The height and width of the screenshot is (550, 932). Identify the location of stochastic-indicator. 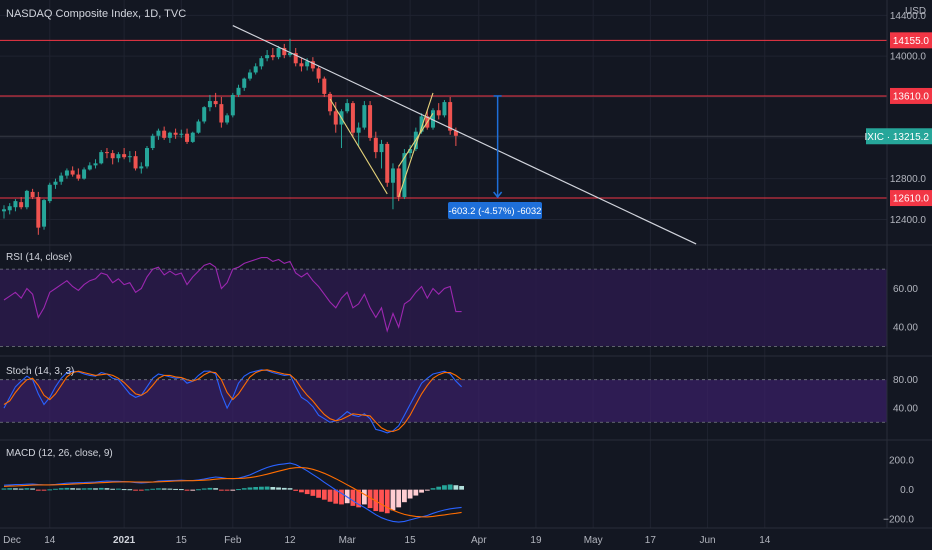
(232, 401).